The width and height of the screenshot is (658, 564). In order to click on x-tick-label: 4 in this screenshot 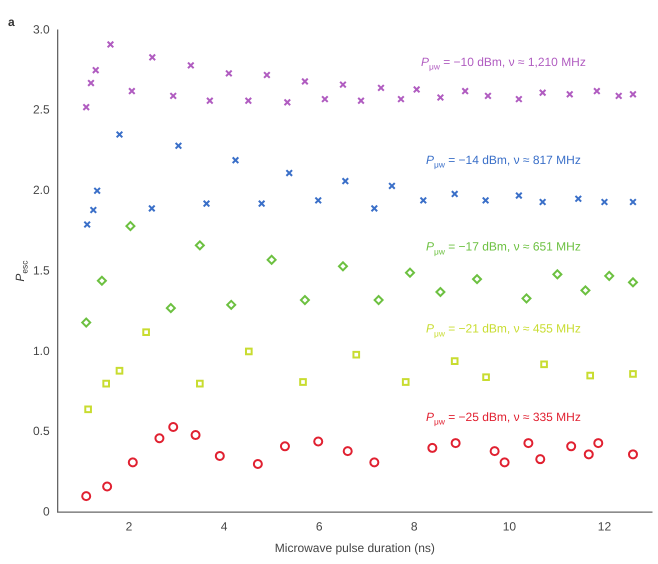, I will do `click(224, 527)`.